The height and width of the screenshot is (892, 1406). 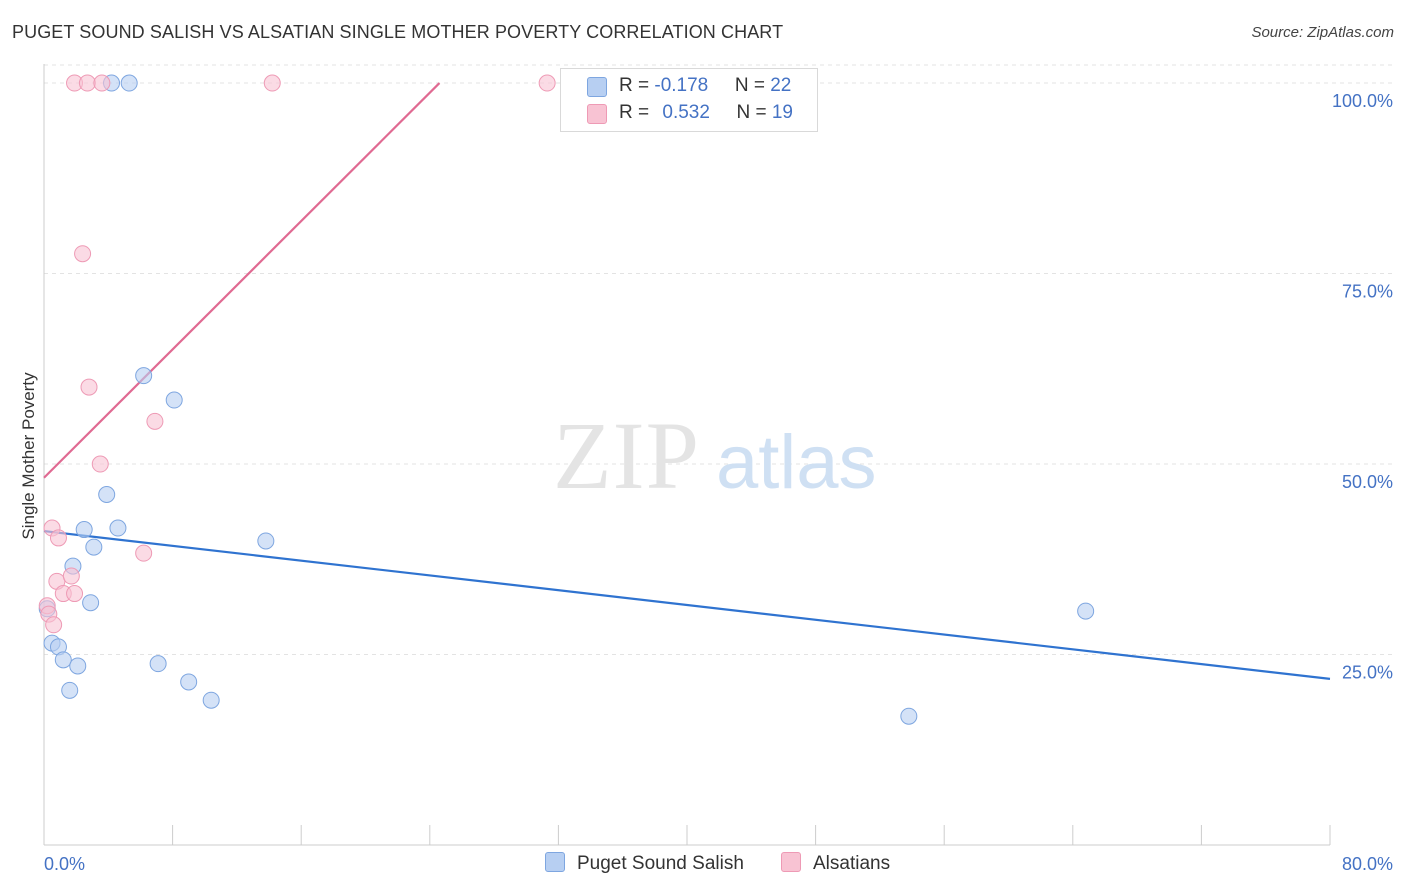 I want to click on legend-item-puget: Puget Sound Salish, so click(x=644, y=863).